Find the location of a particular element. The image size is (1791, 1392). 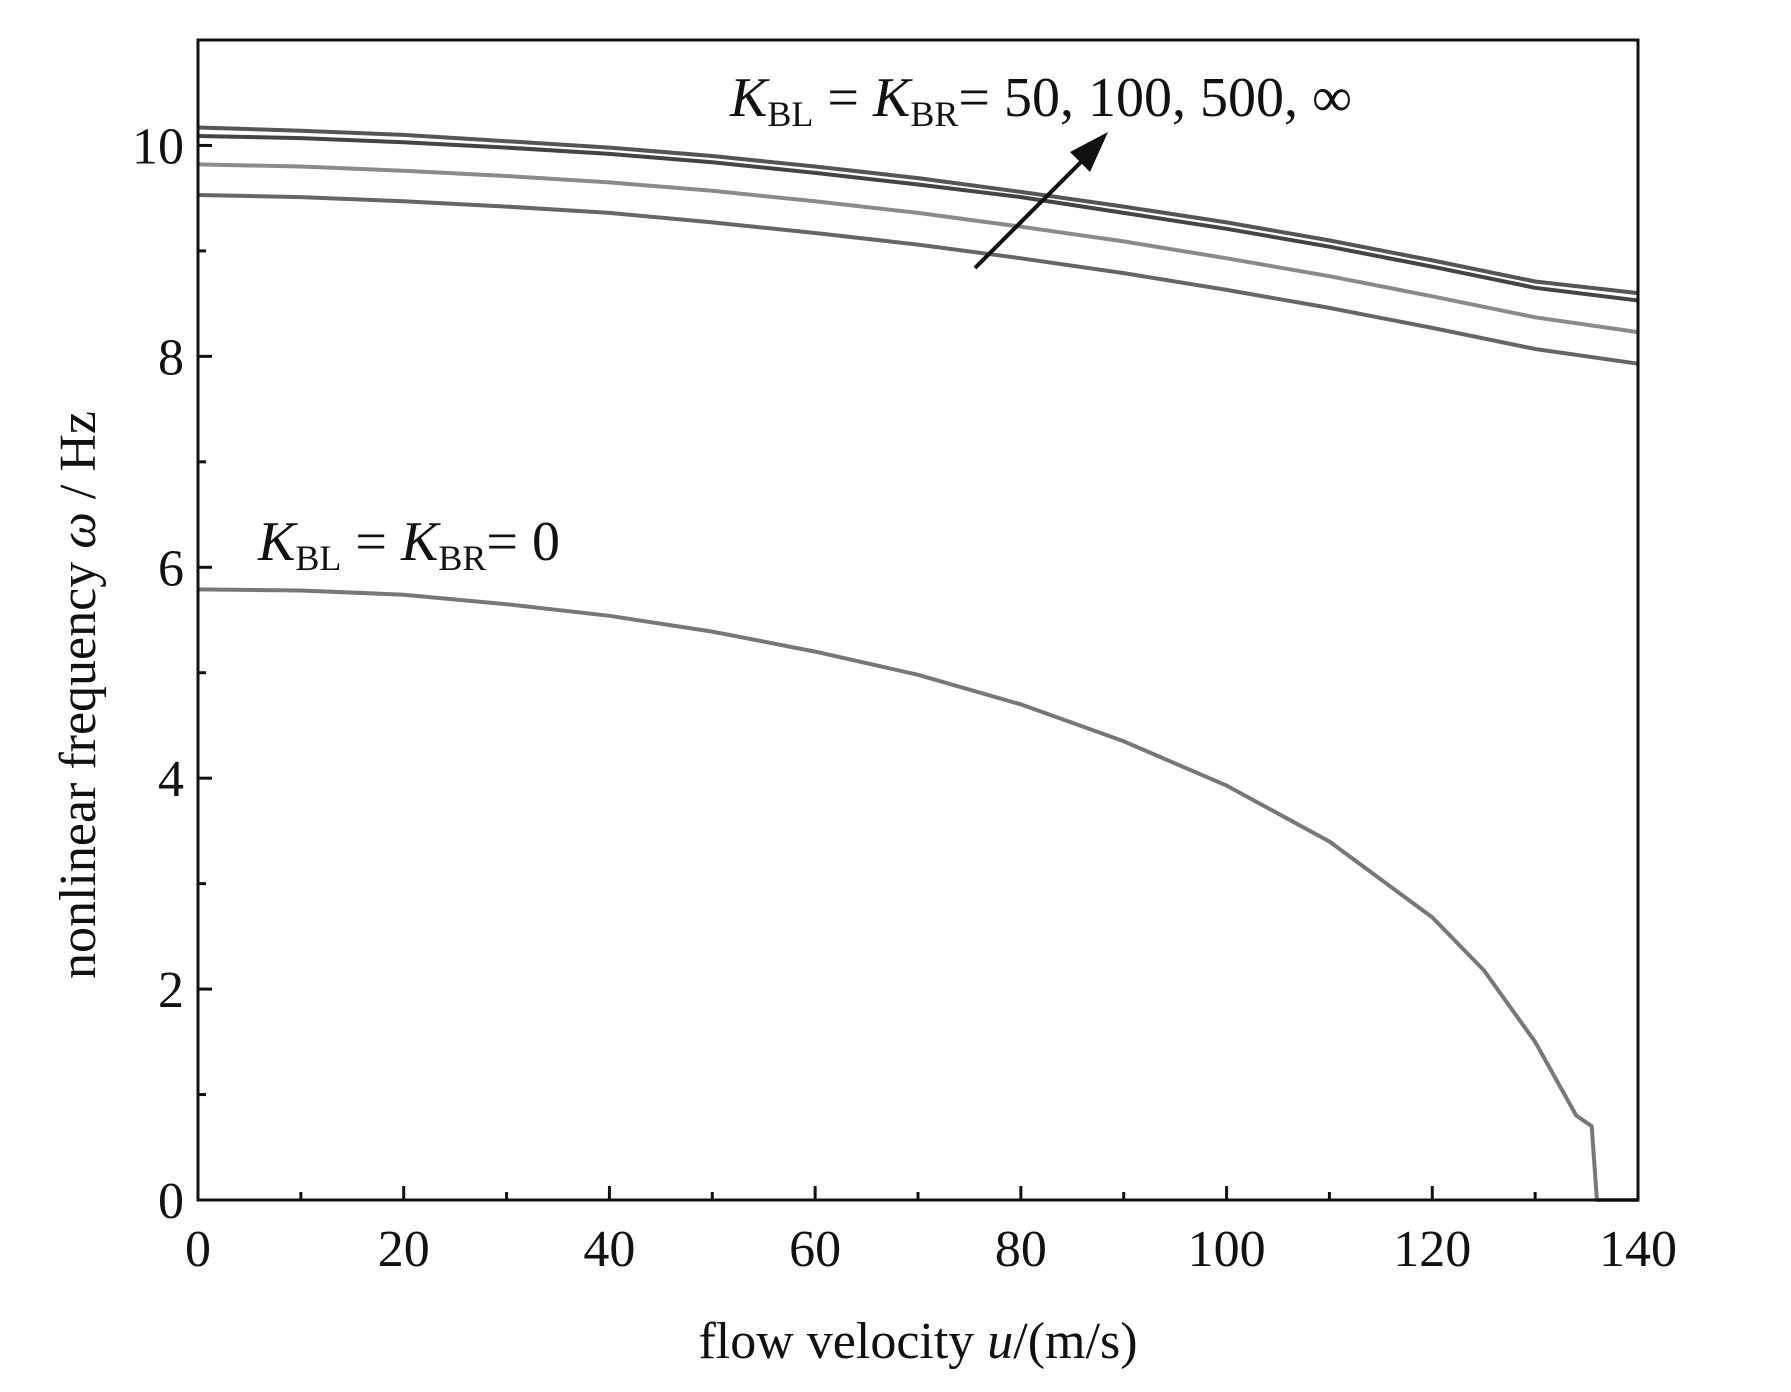

y-tick-label: 8 is located at coordinates (171, 357).